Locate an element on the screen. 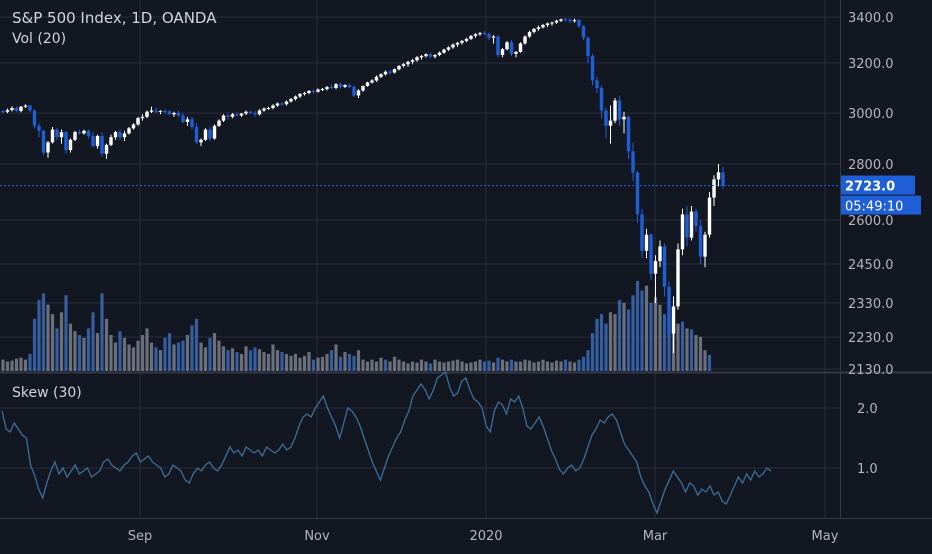 This screenshot has width=932, height=554. time-tick-label: 2020 is located at coordinates (485, 536).